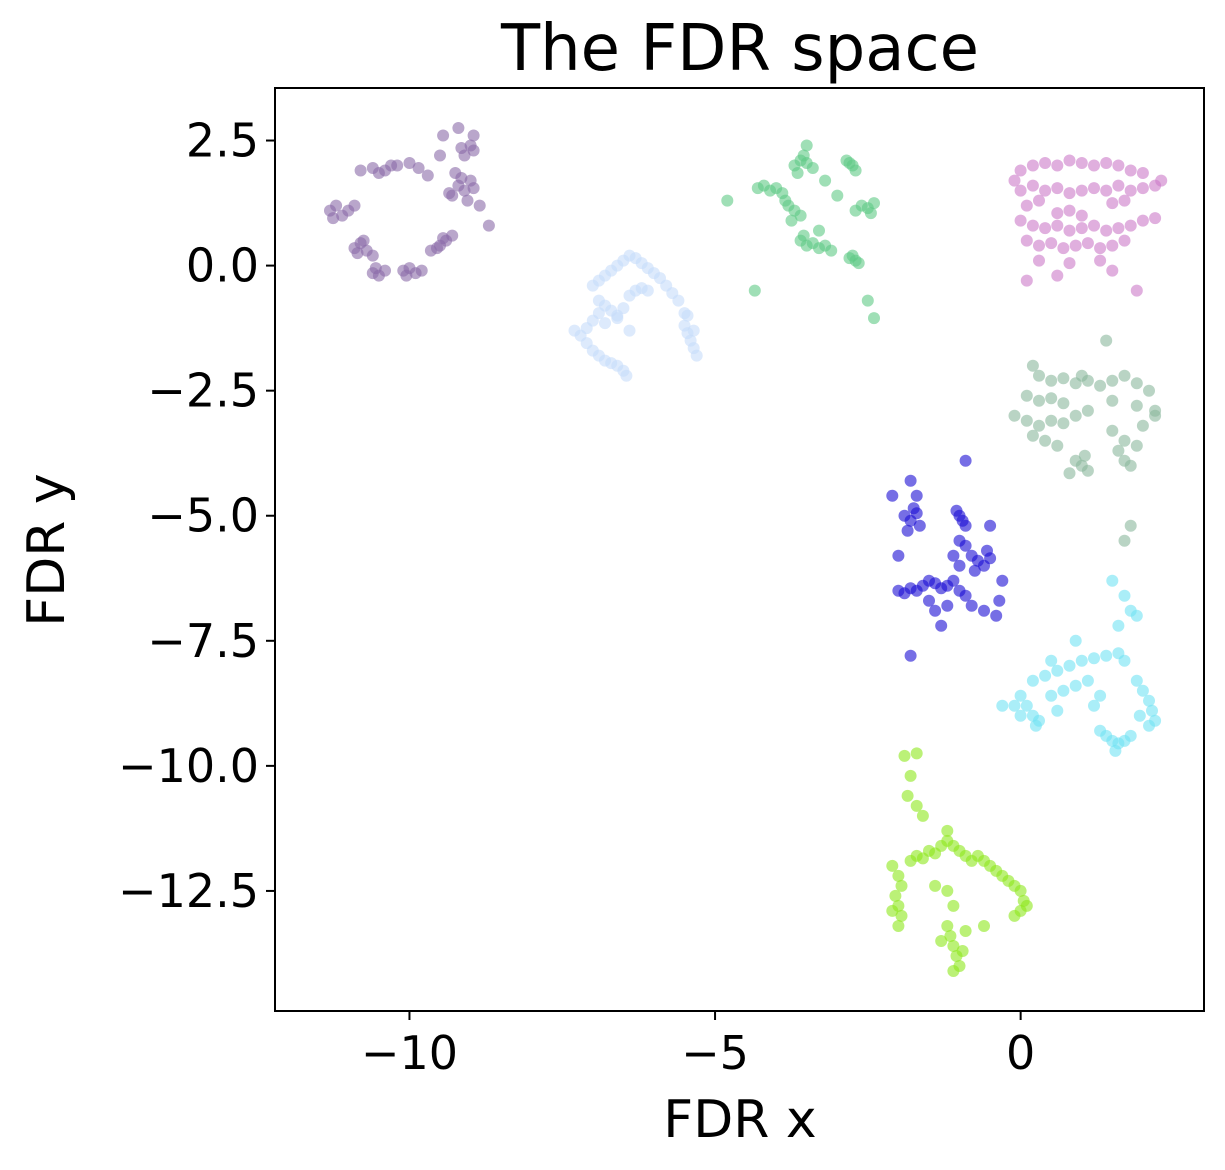  I want to click on series-1-group, so click(635, 315).